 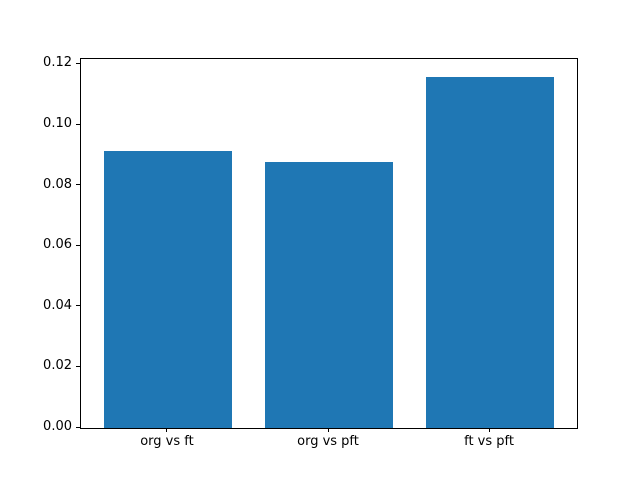 I want to click on y-tick-label: 0.06, so click(x=57, y=245).